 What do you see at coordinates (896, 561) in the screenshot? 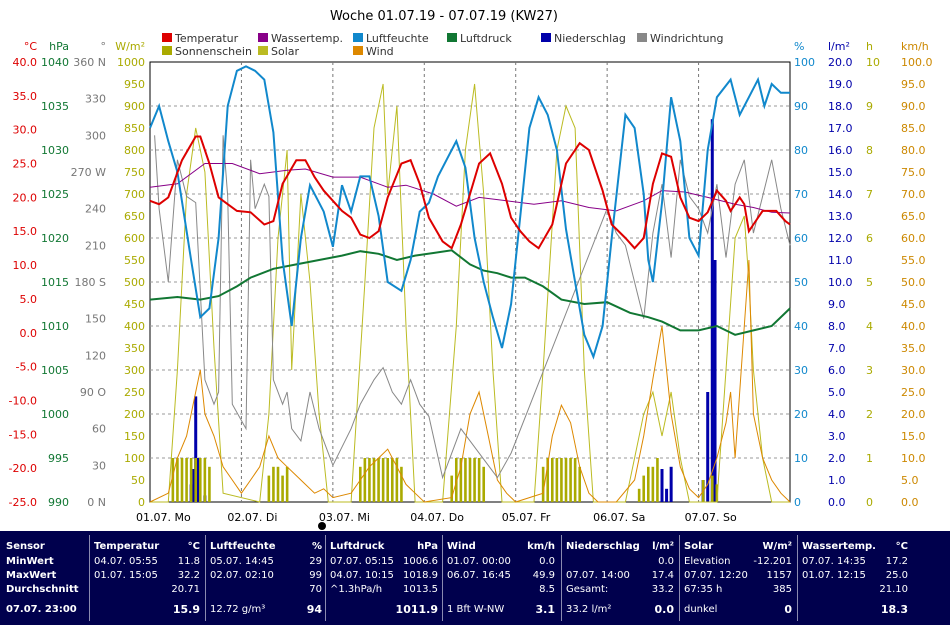
I see `wassertemp-row-0-value: 17.2` at bounding box center [896, 561].